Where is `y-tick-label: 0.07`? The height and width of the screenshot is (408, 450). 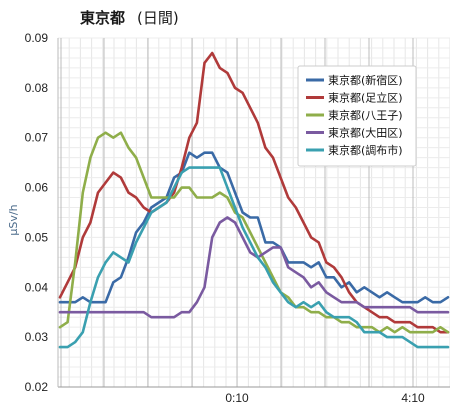
y-tick-label: 0.07 is located at coordinates (37, 138).